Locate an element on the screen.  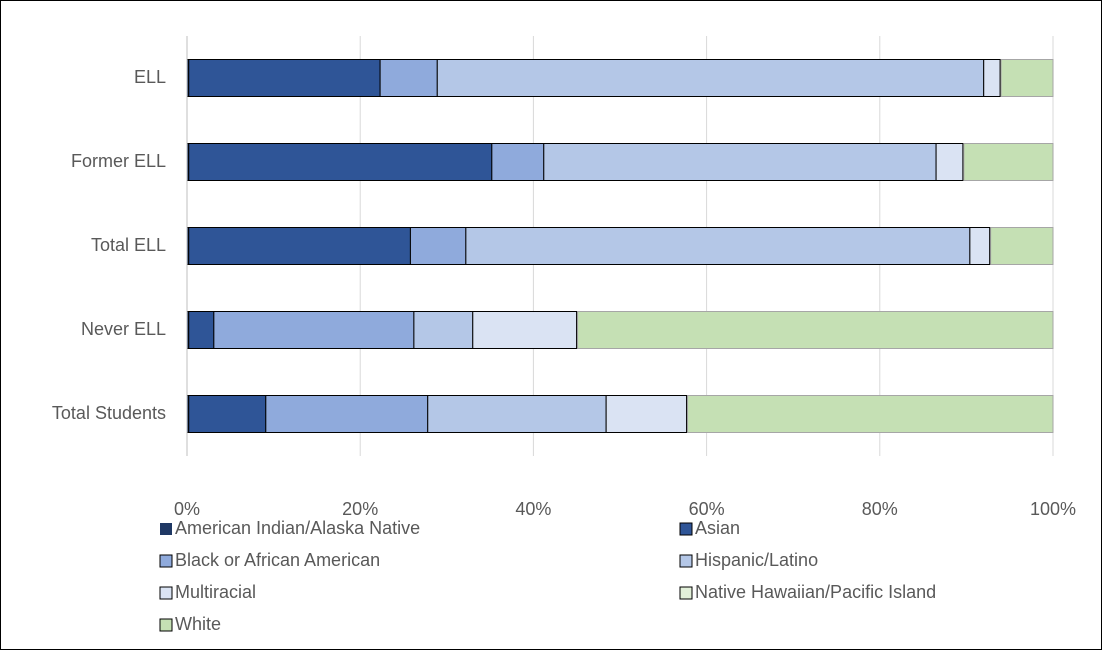
x-tick-label: 20% is located at coordinates (360, 509).